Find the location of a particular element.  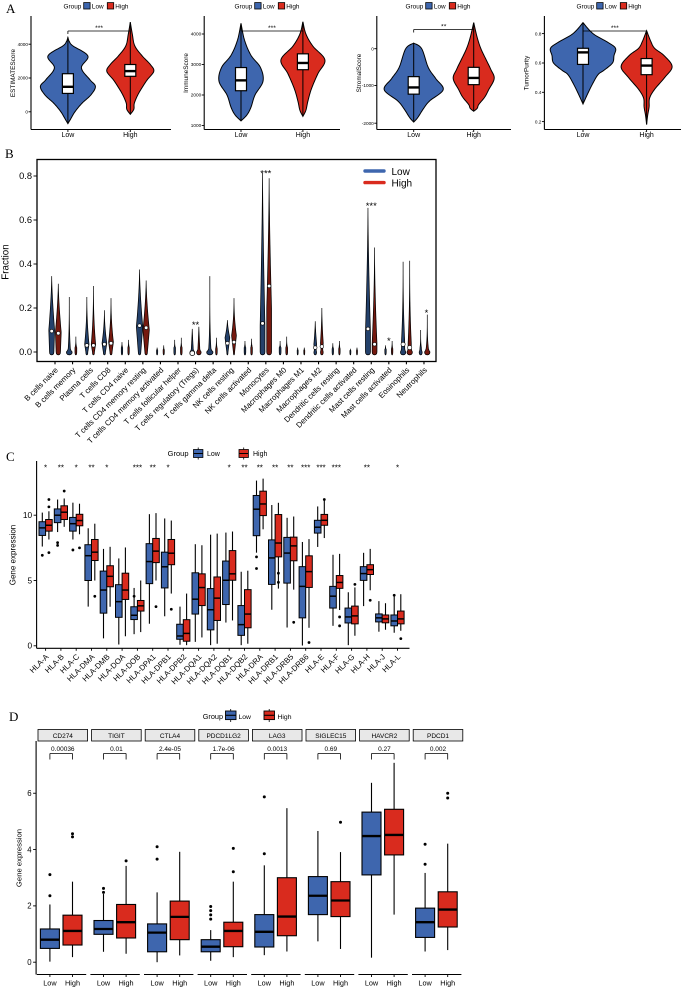

svg-text: 0.0 is located at coordinates (25, 352).